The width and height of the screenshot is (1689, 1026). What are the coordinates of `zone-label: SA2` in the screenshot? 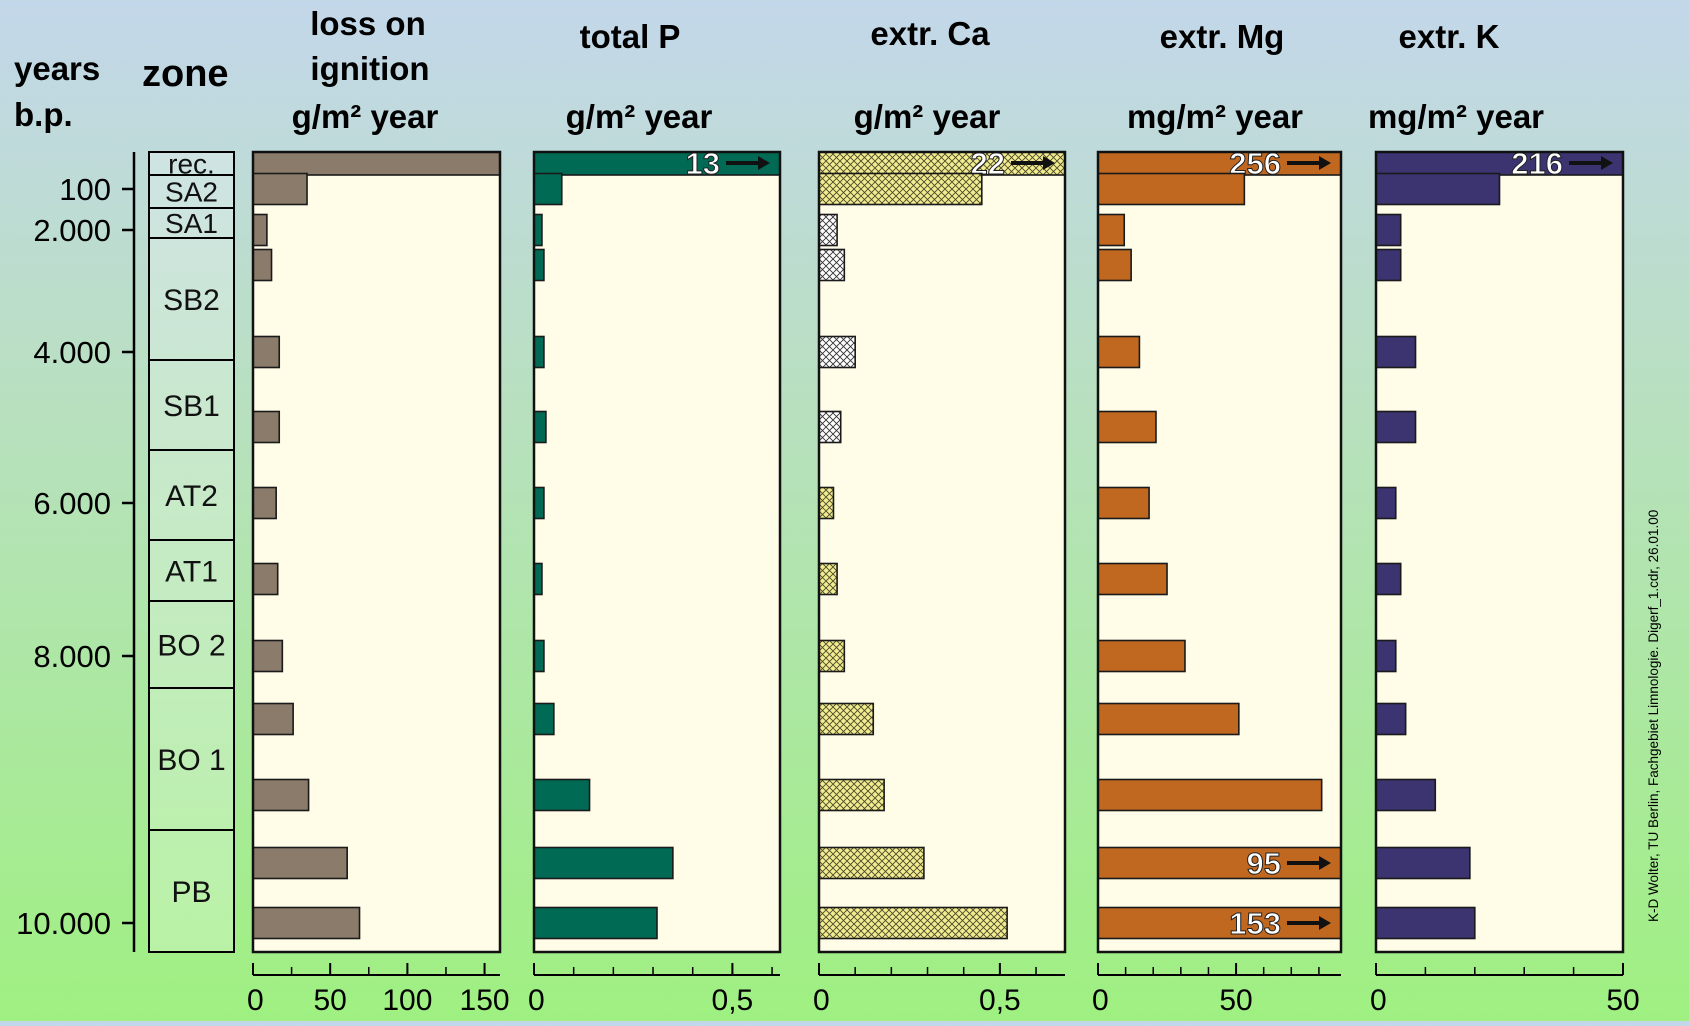 It's located at (191, 192).